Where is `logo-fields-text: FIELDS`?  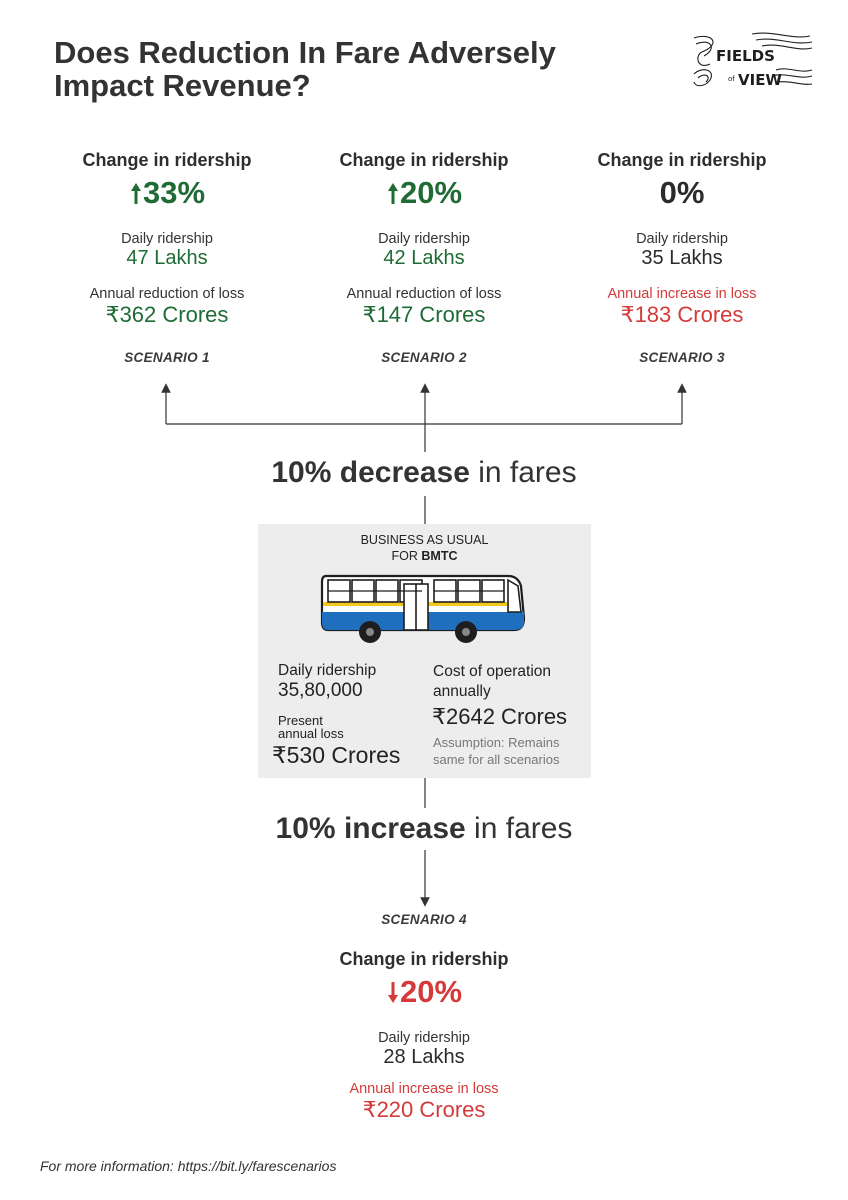 logo-fields-text: FIELDS is located at coordinates (745, 56).